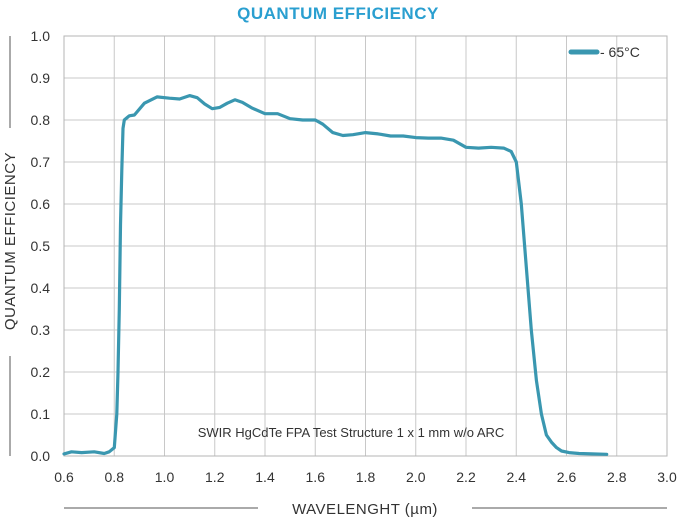  What do you see at coordinates (165, 477) in the screenshot?
I see `x-tick-label: 1.0` at bounding box center [165, 477].